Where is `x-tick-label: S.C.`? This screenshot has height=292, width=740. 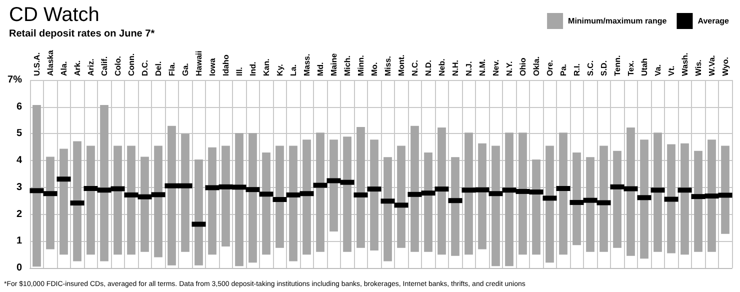
x-tick-label: S.C. is located at coordinates (590, 68).